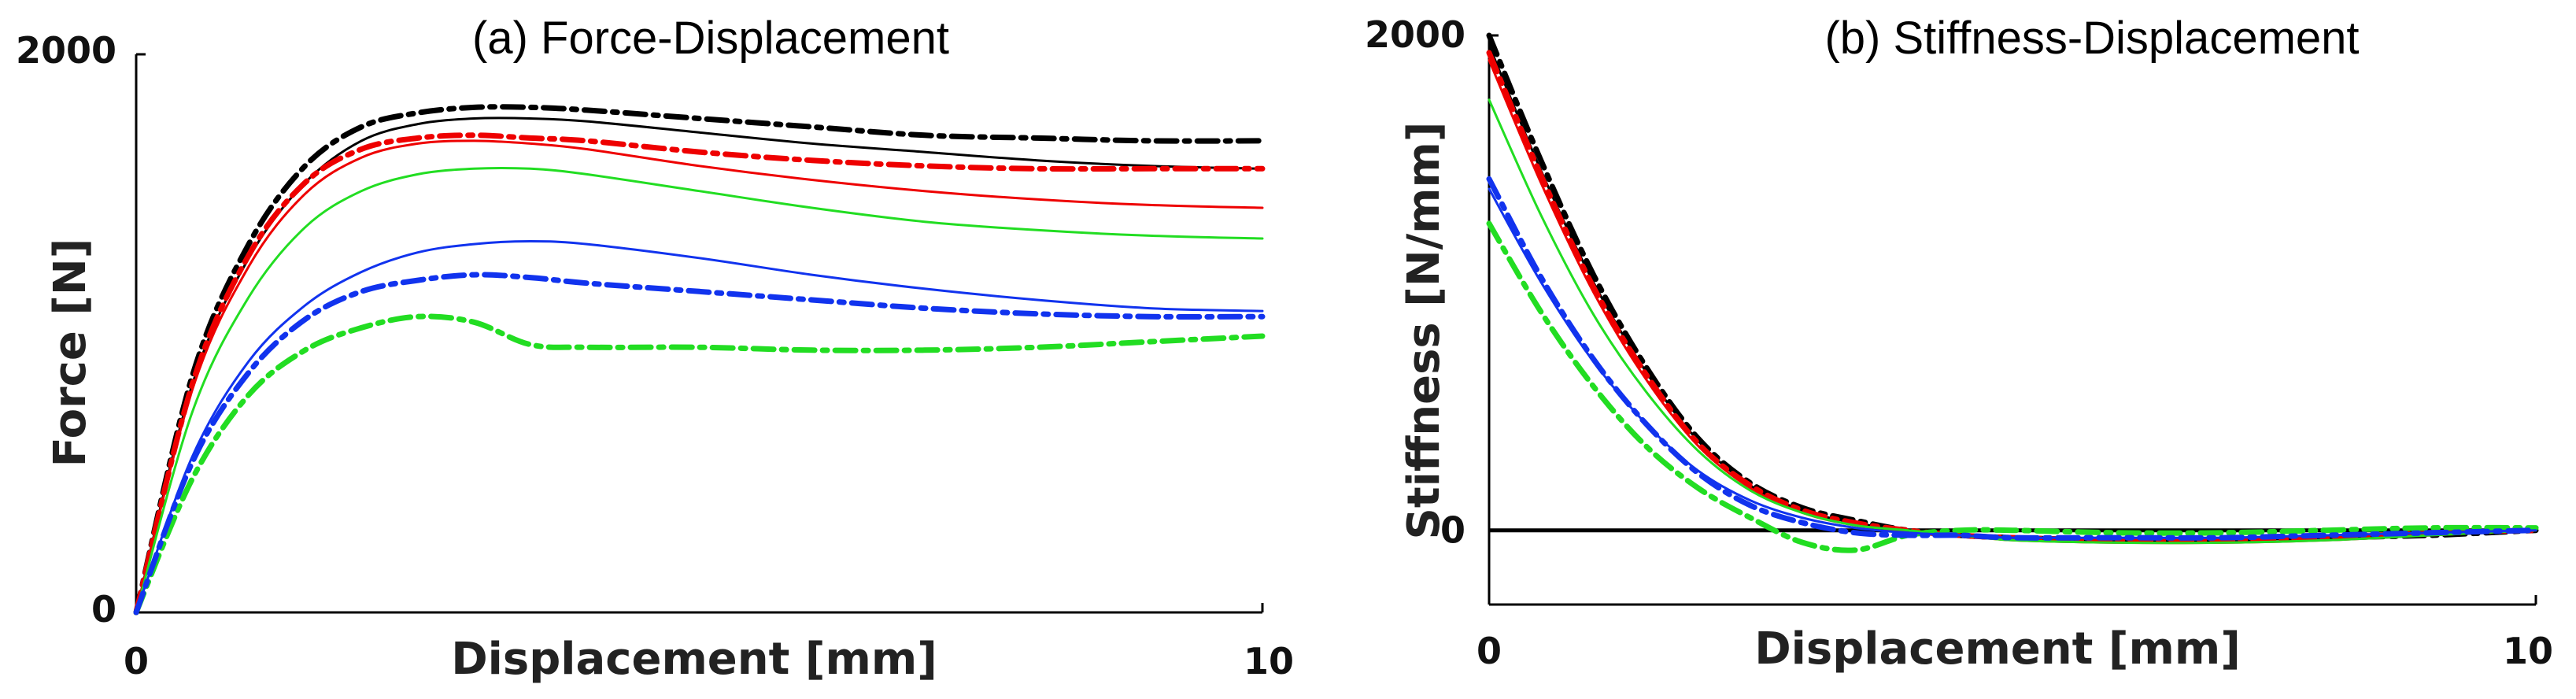  What do you see at coordinates (66, 50) in the screenshot?
I see `chart-a-ytick-top: 2000` at bounding box center [66, 50].